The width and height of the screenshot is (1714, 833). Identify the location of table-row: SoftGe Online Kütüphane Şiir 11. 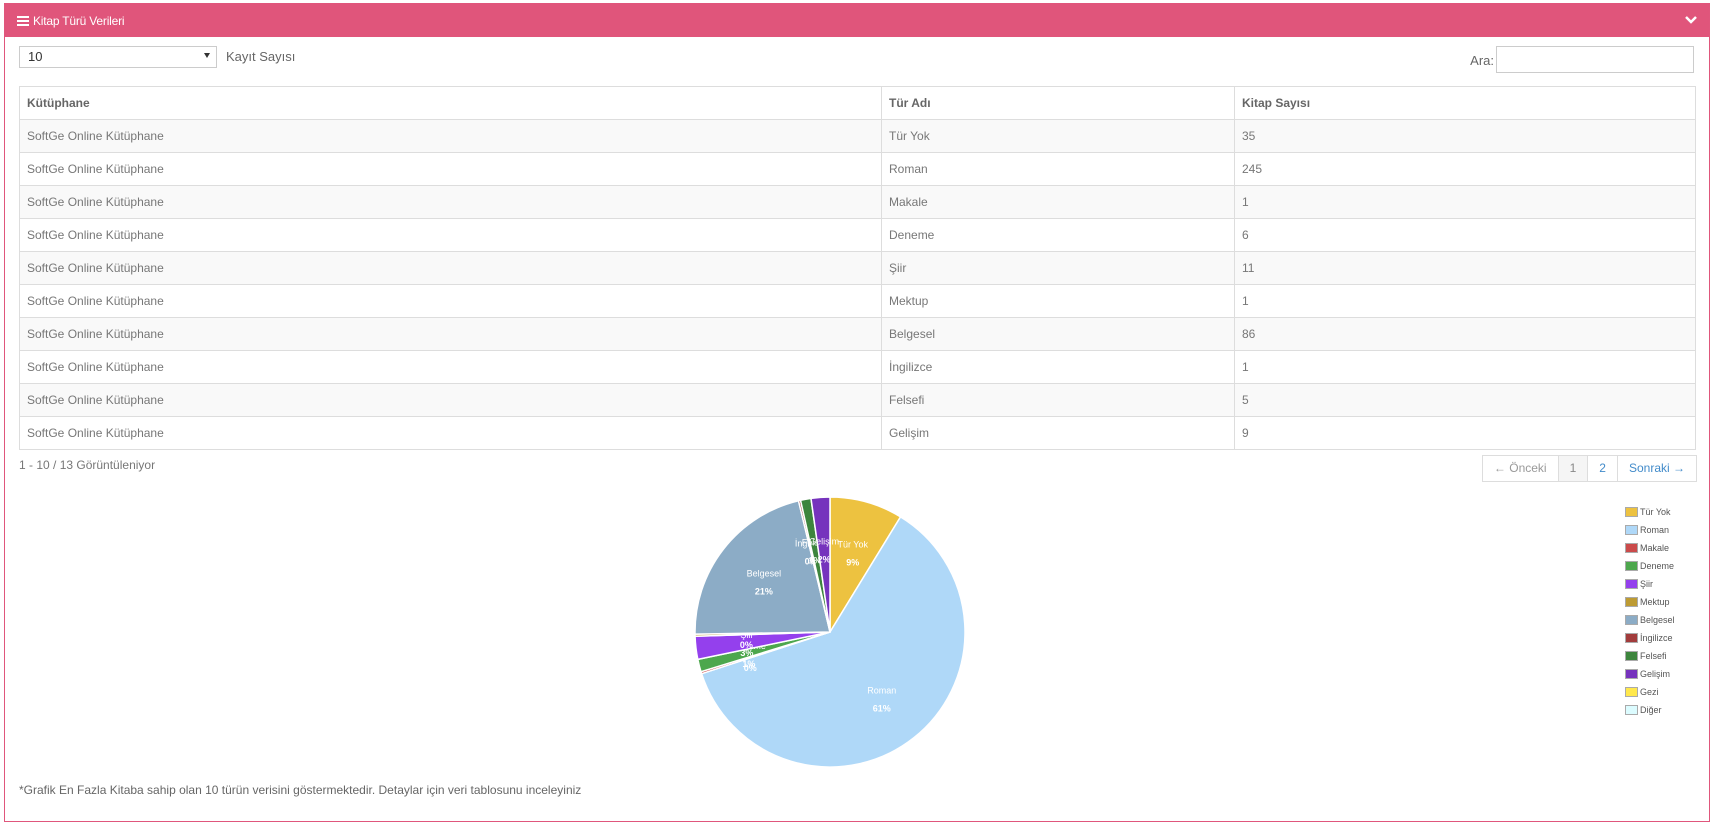
(857, 268).